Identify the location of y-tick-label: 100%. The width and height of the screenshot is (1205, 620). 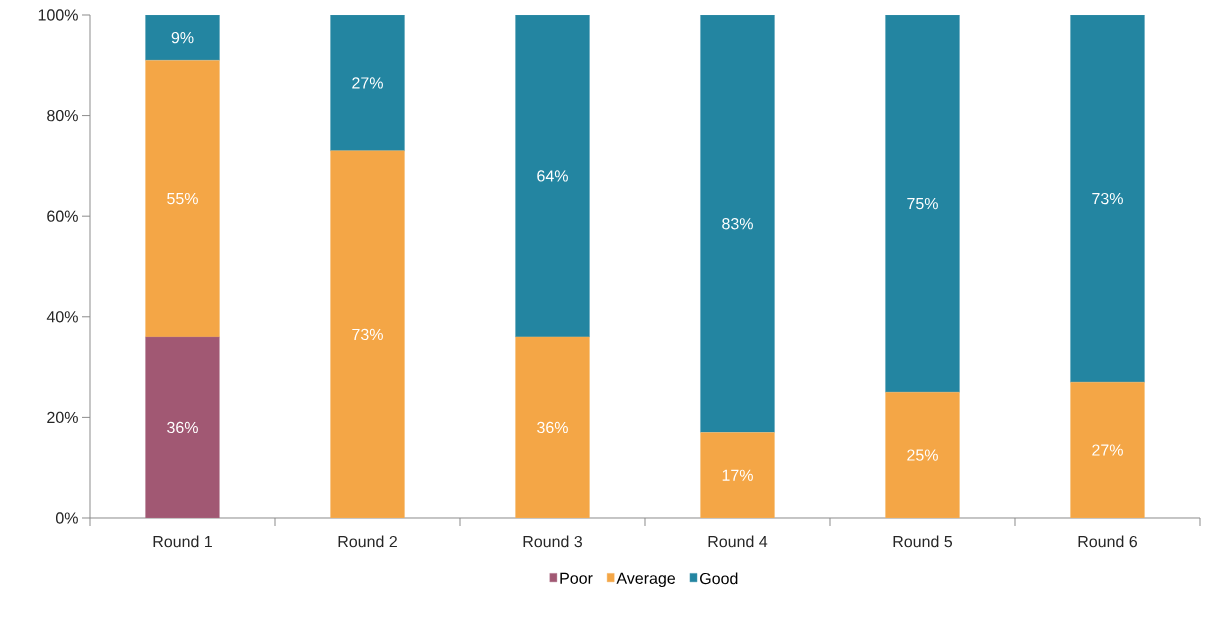
(58, 15).